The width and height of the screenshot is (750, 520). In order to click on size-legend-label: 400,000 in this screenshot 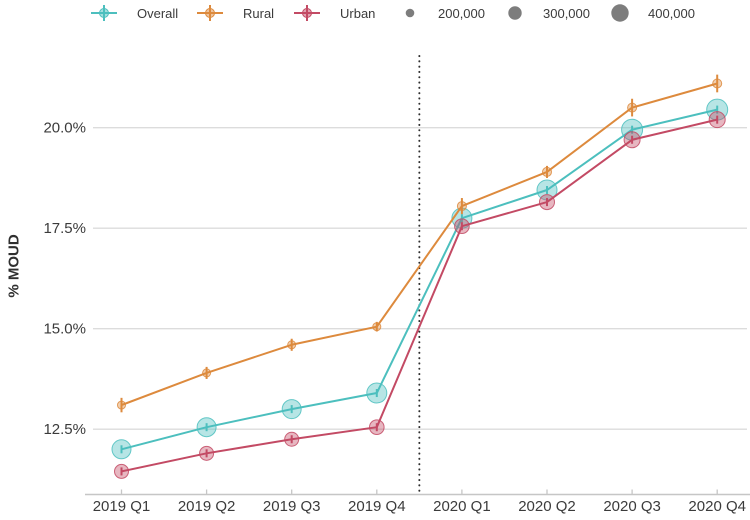, I will do `click(671, 13)`.